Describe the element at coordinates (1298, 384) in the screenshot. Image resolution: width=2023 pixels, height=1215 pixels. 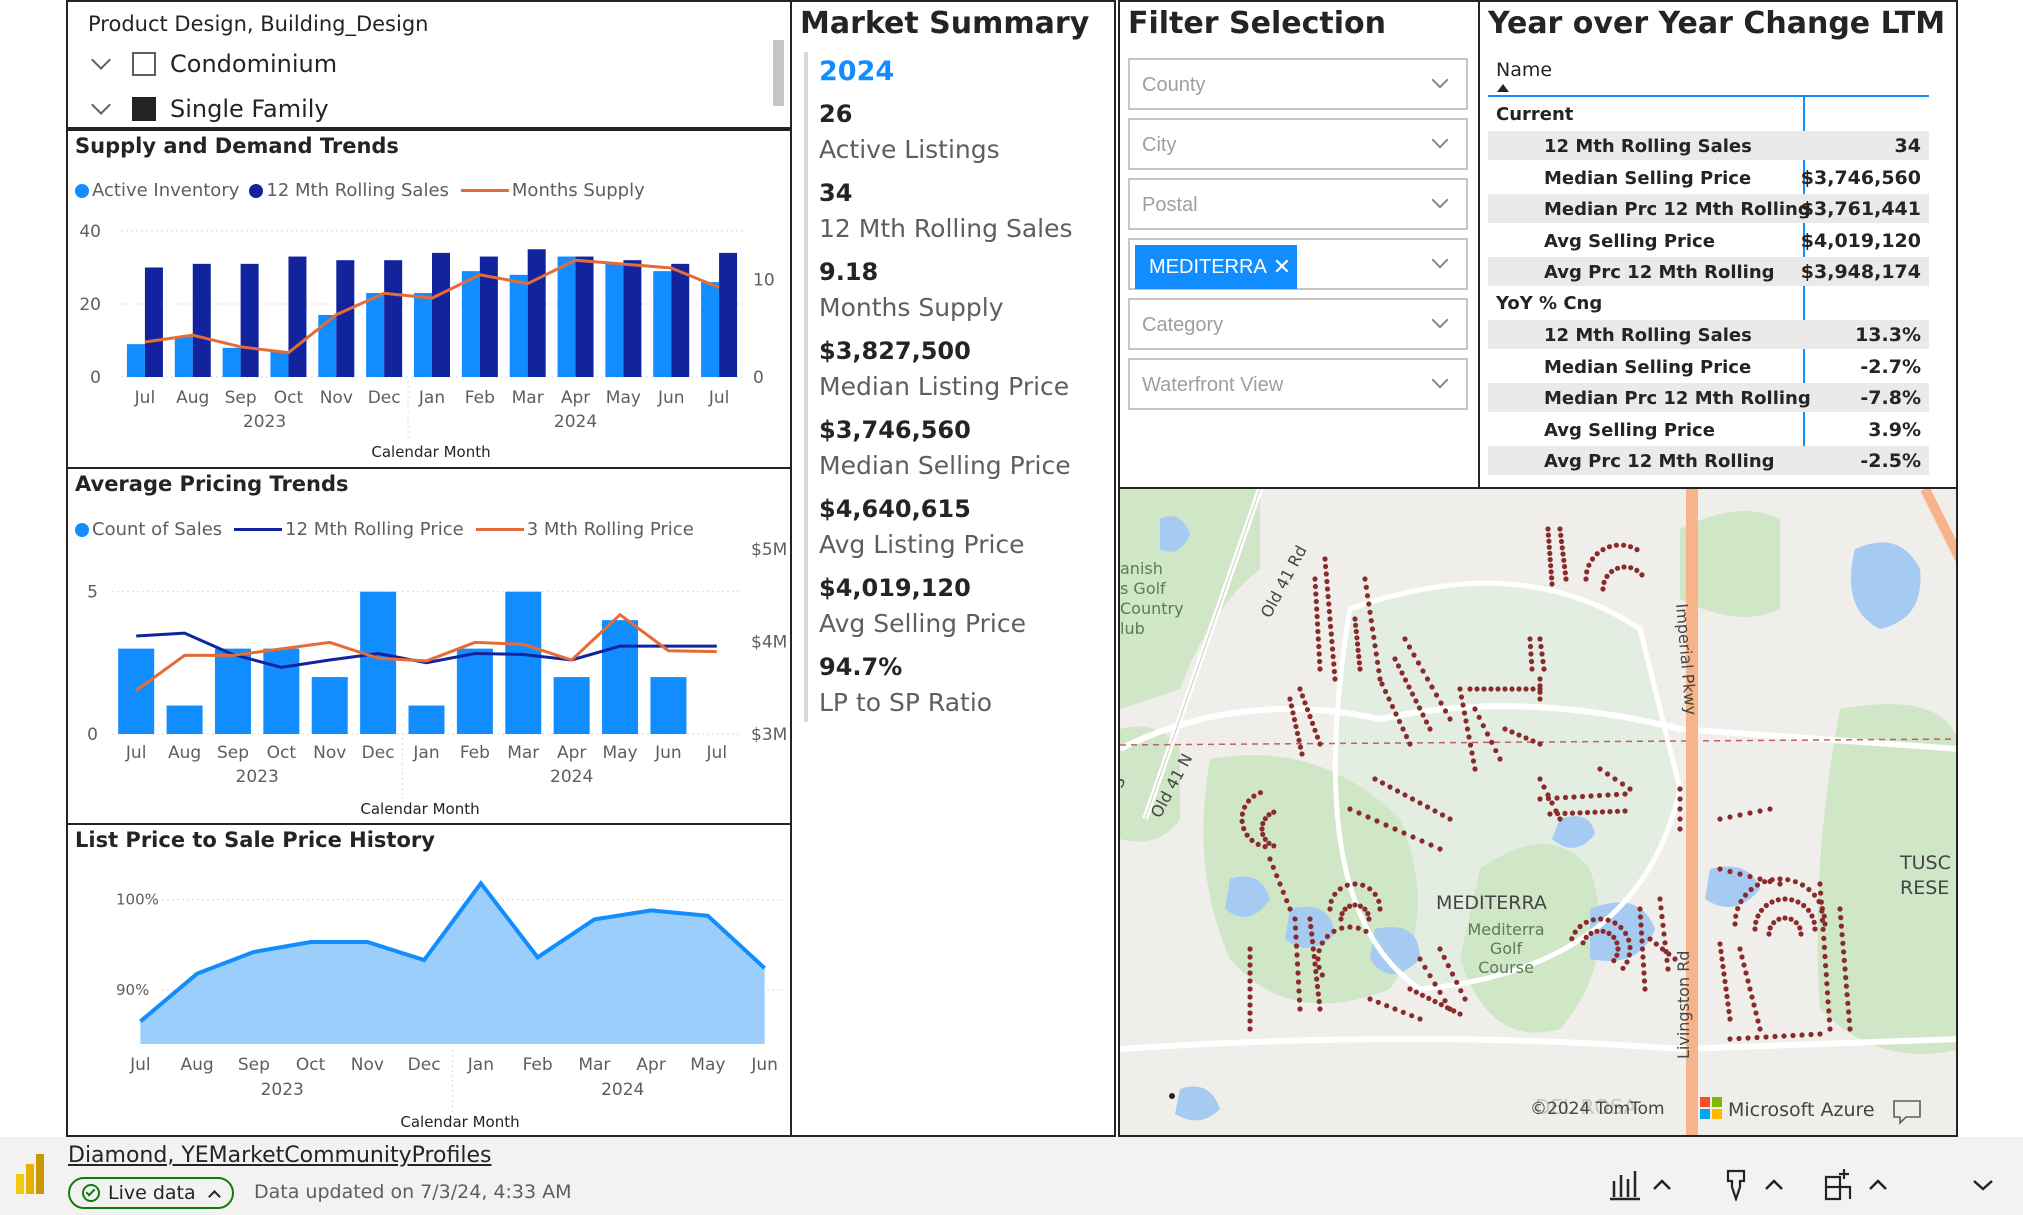
I see `waterfront-dropdown: Waterfront View` at that location.